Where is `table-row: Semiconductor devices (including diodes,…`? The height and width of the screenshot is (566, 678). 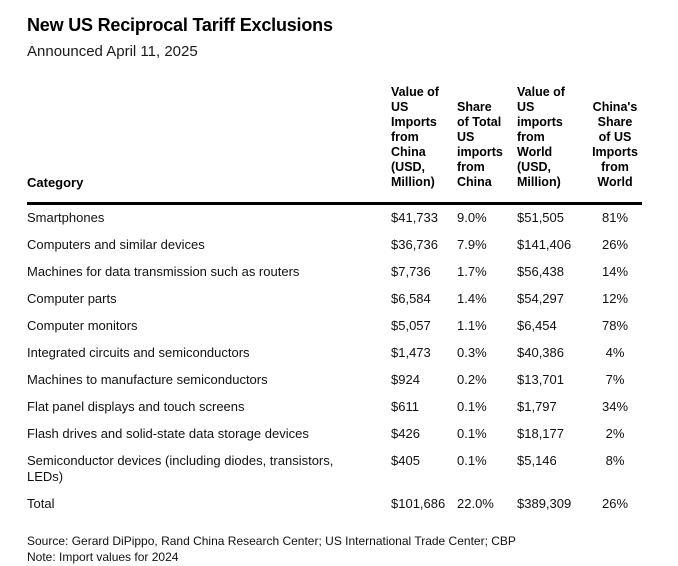 table-row: Semiconductor devices (including diodes,… is located at coordinates (334, 469).